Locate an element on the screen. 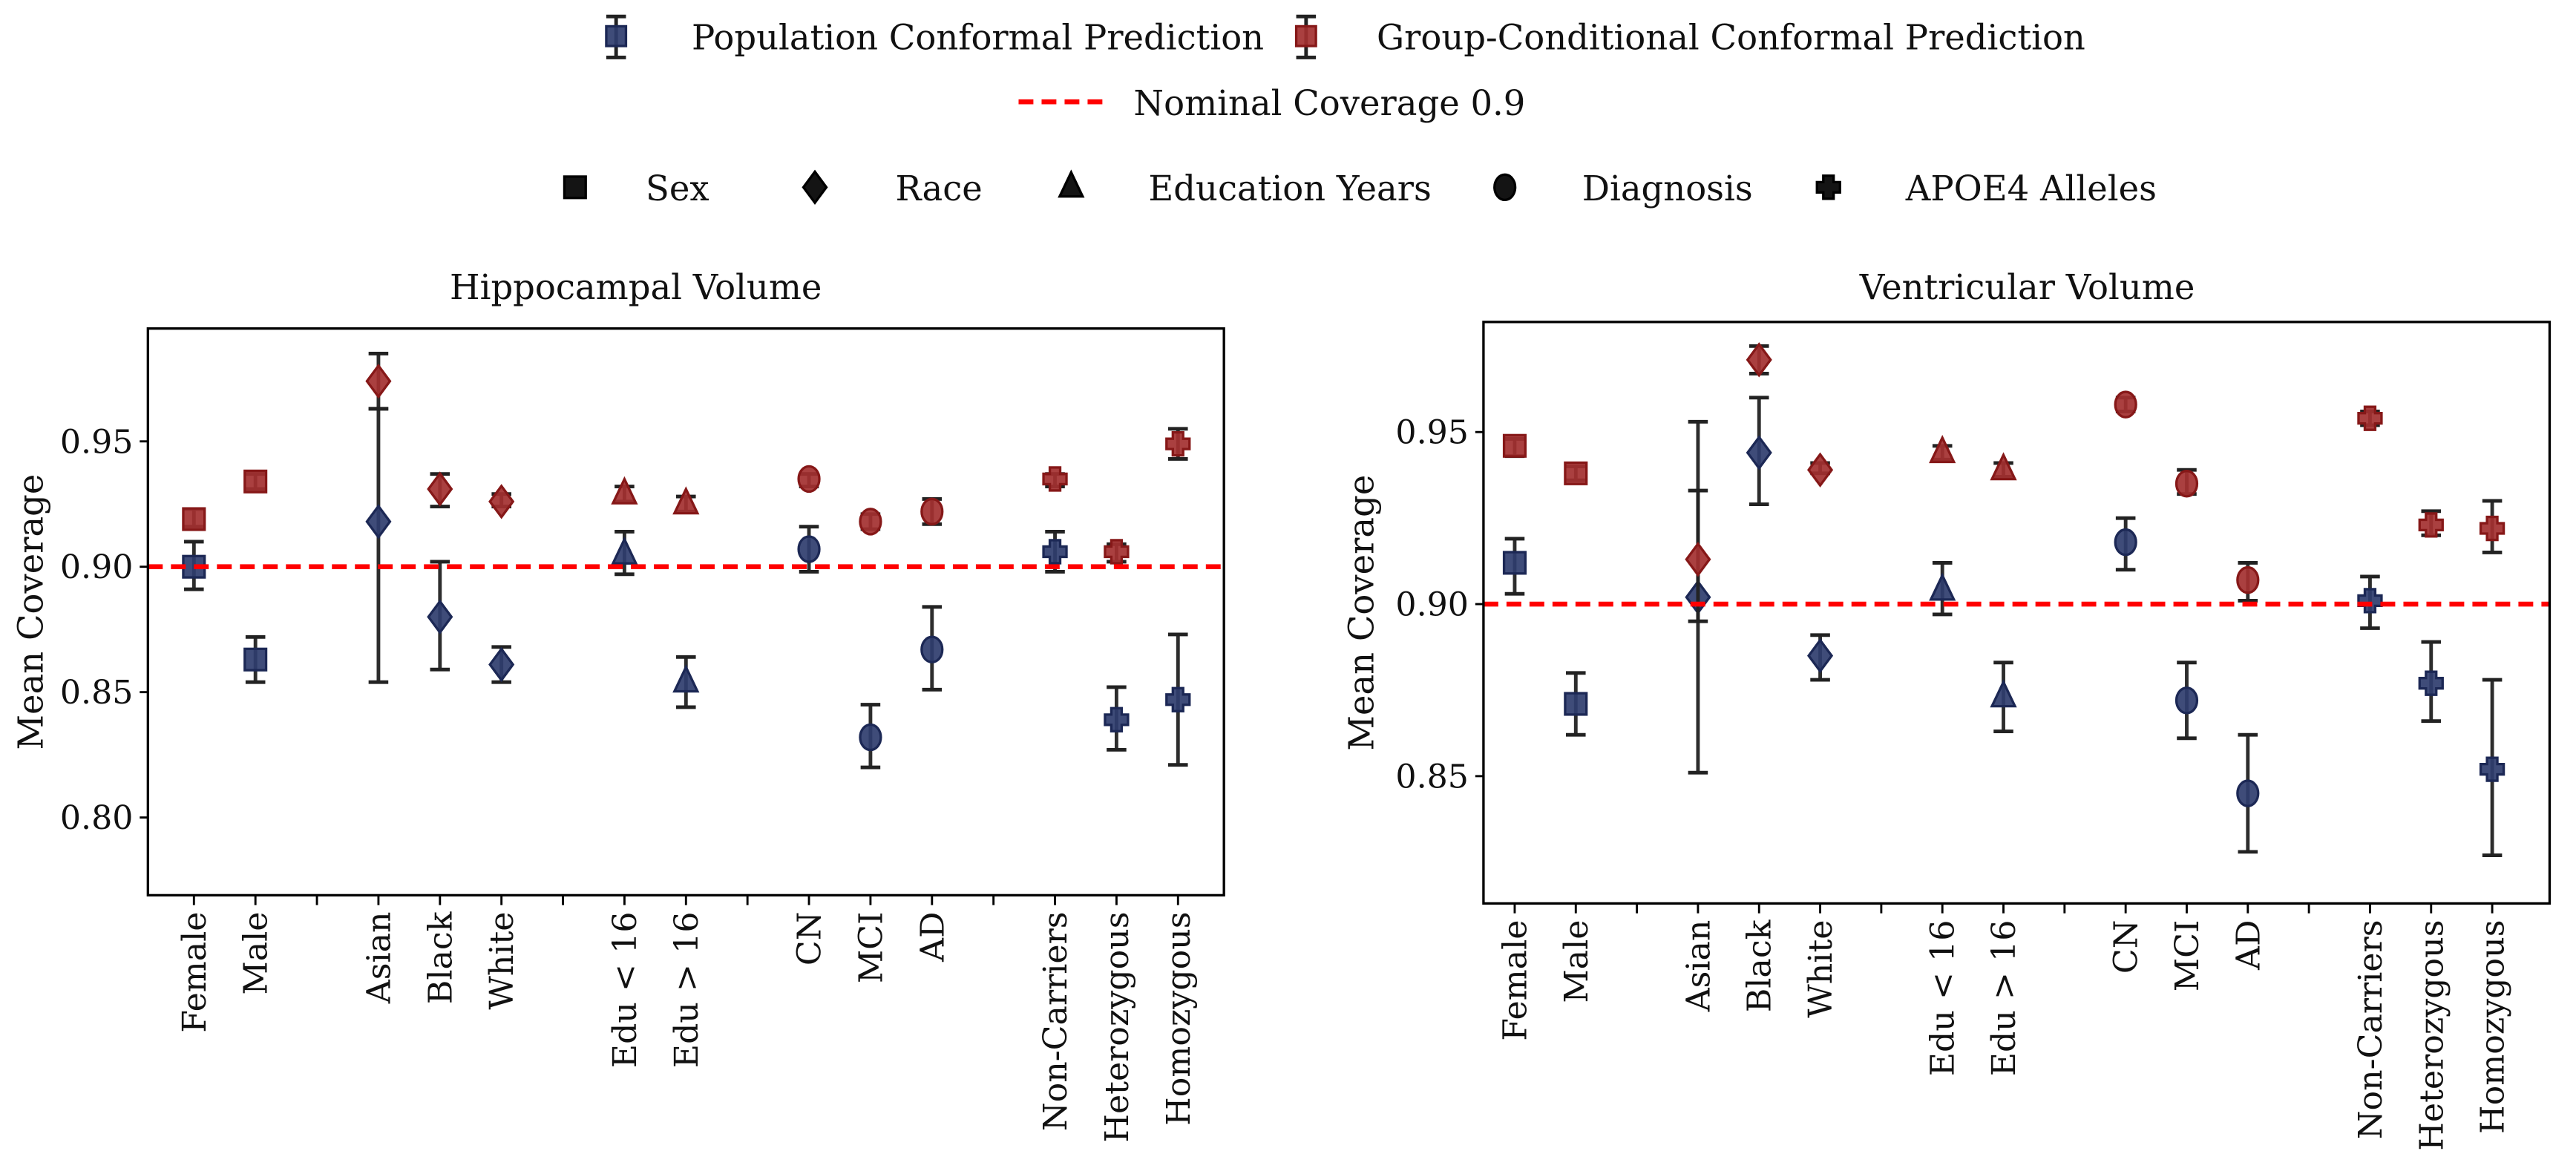 This screenshot has width=2576, height=1151. chart-title: Ventricular Volume is located at coordinates (2027, 287).